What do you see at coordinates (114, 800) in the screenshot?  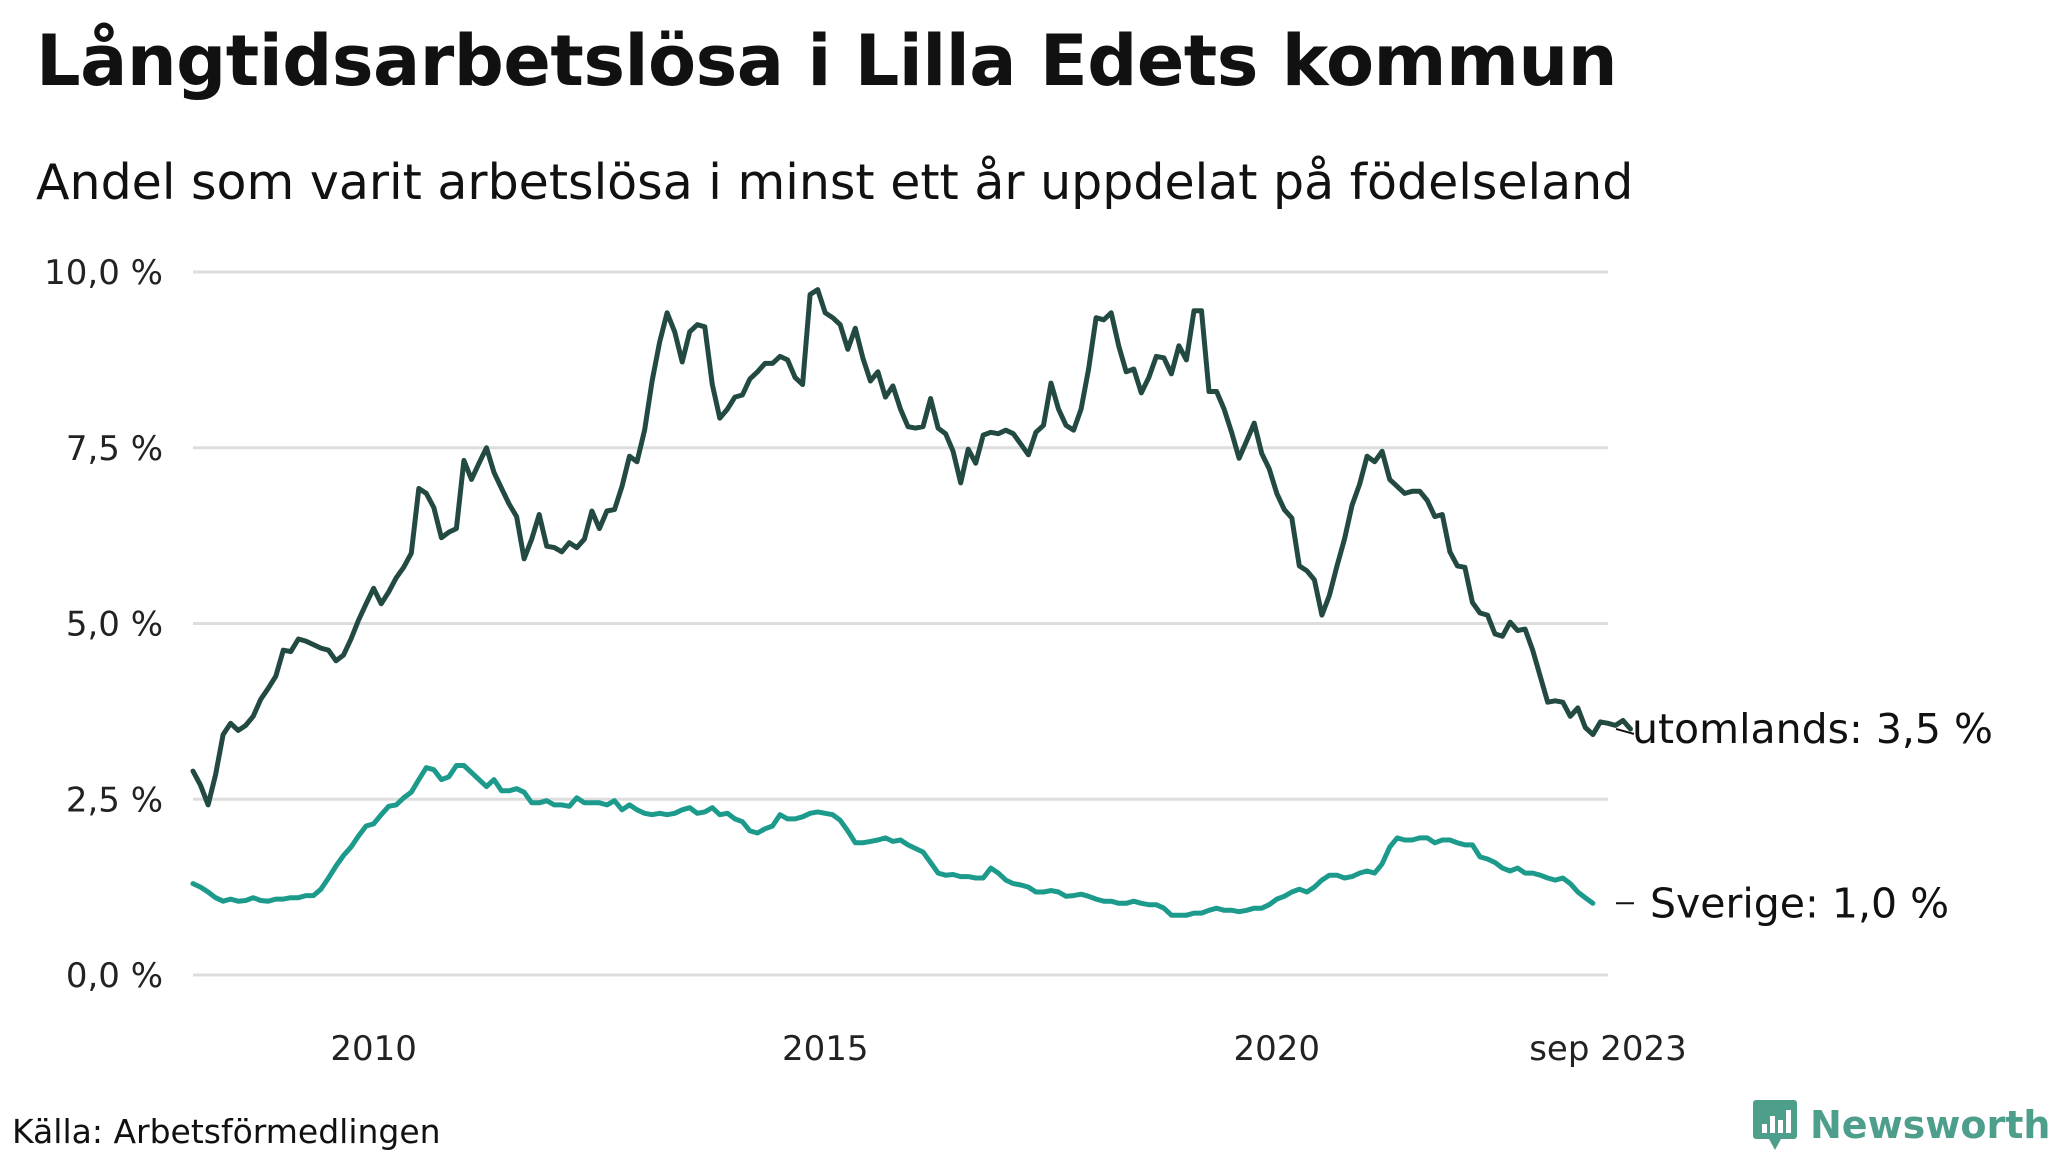 I see `y-tick-label: 2,5 %` at bounding box center [114, 800].